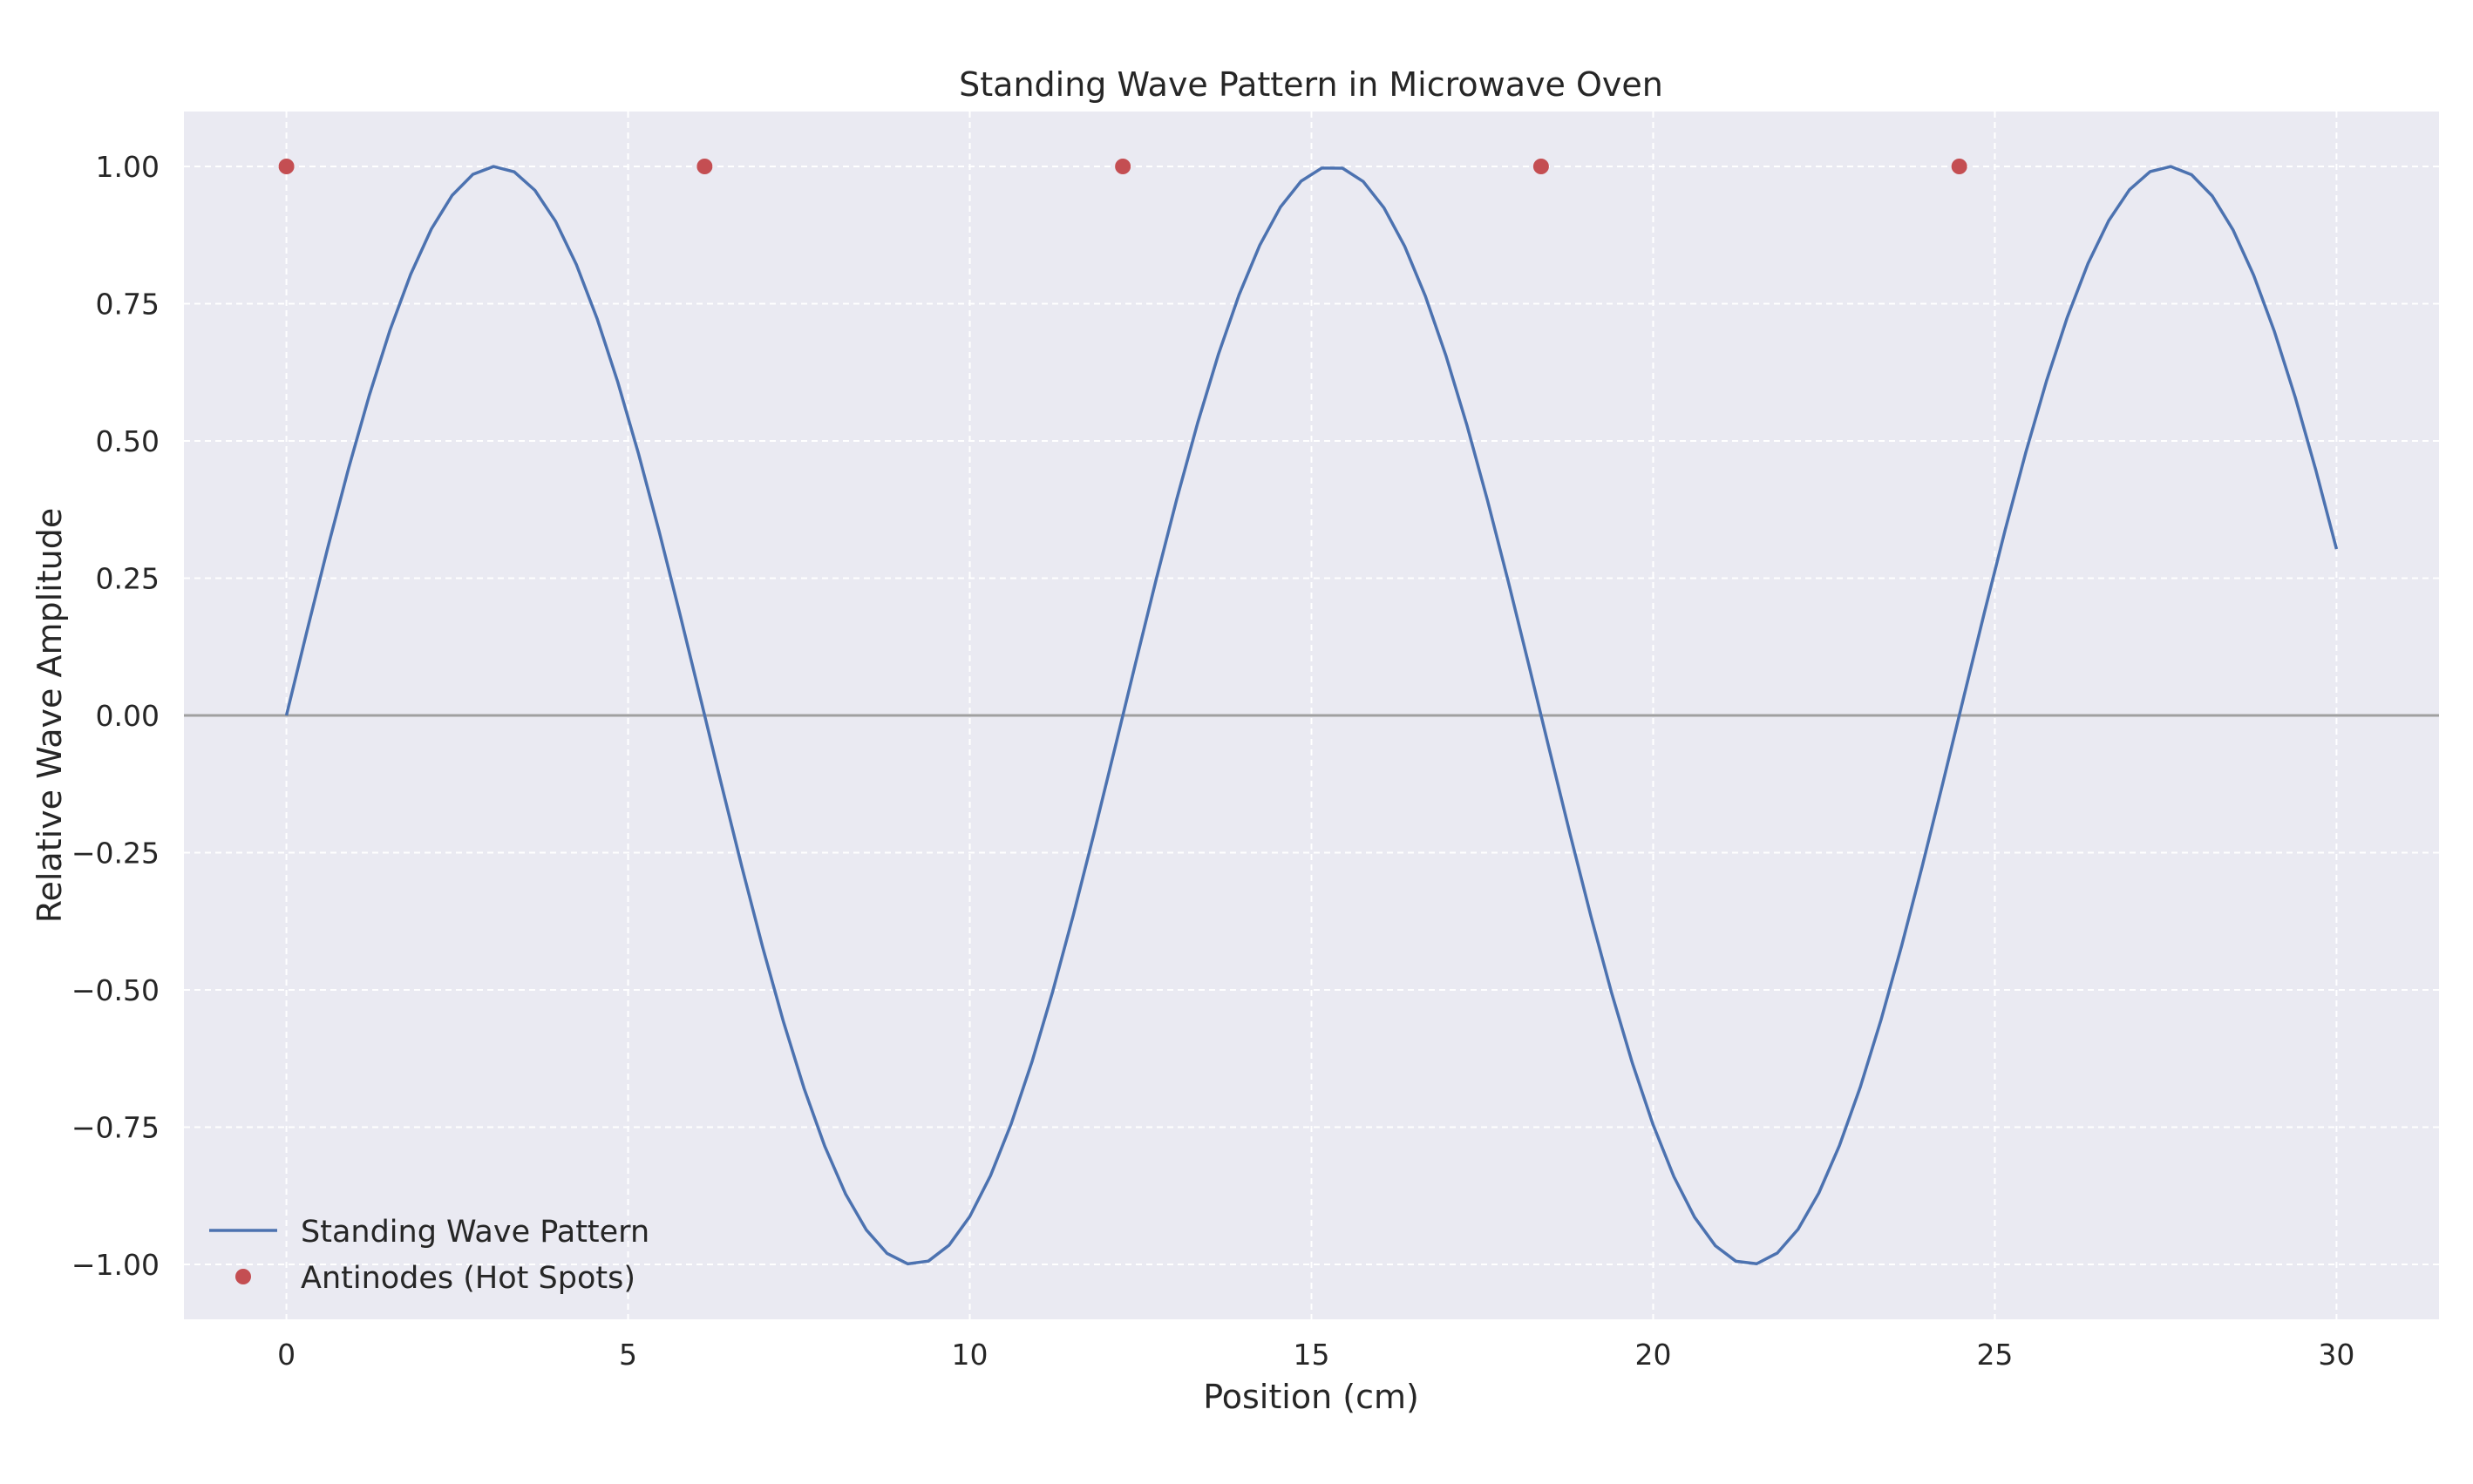 Image resolution: width=2473 pixels, height=1484 pixels. Describe the element at coordinates (1312, 1355) in the screenshot. I see `x-tick-label: 15` at that location.